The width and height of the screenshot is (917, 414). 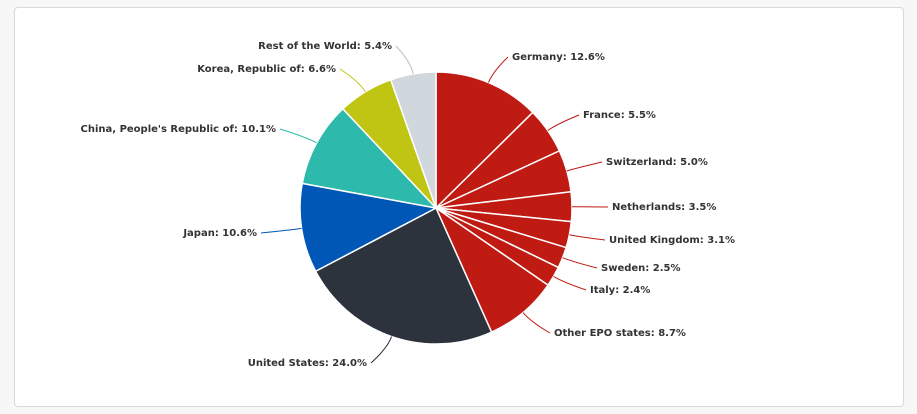 I want to click on leader-line-switzerland, so click(x=584, y=166).